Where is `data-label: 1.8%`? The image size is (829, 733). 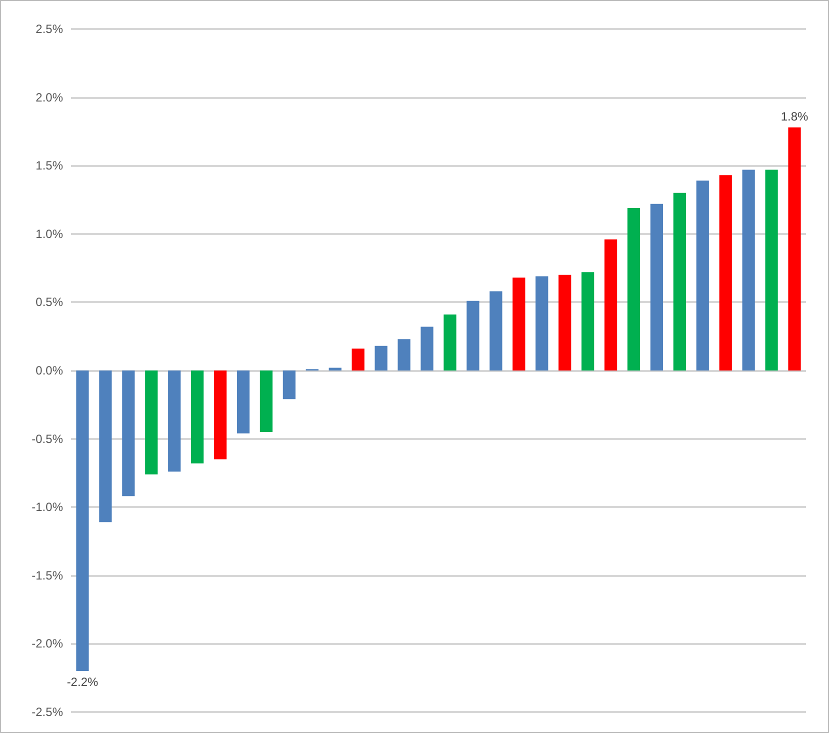
data-label: 1.8% is located at coordinates (794, 116).